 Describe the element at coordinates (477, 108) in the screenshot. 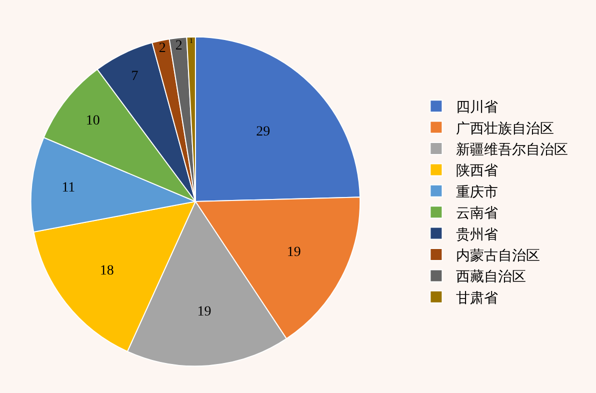

I see `legend-label: 四川省` at that location.